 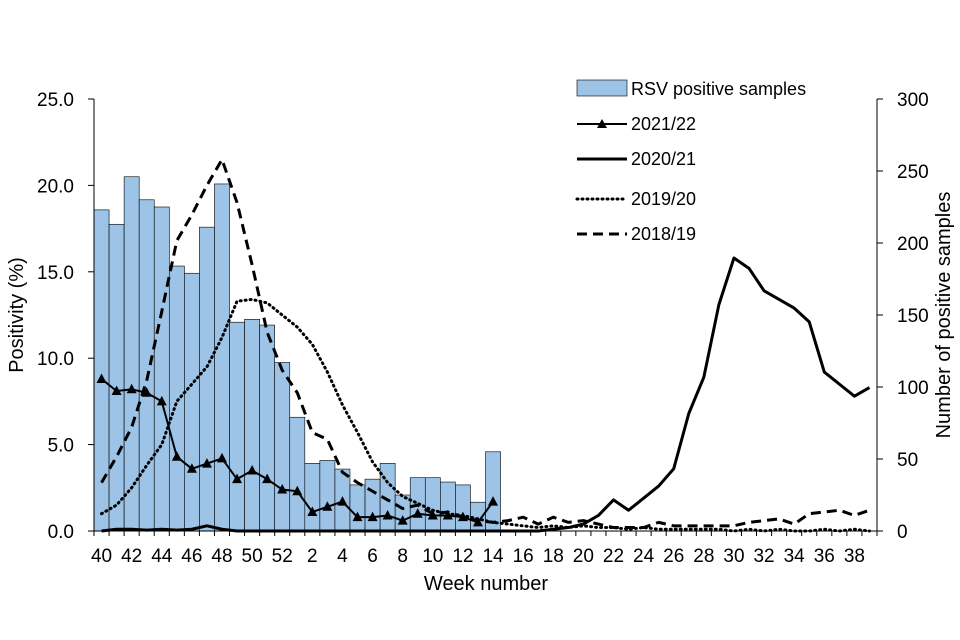 What do you see at coordinates (486, 584) in the screenshot?
I see `x-axis-title: Week number` at bounding box center [486, 584].